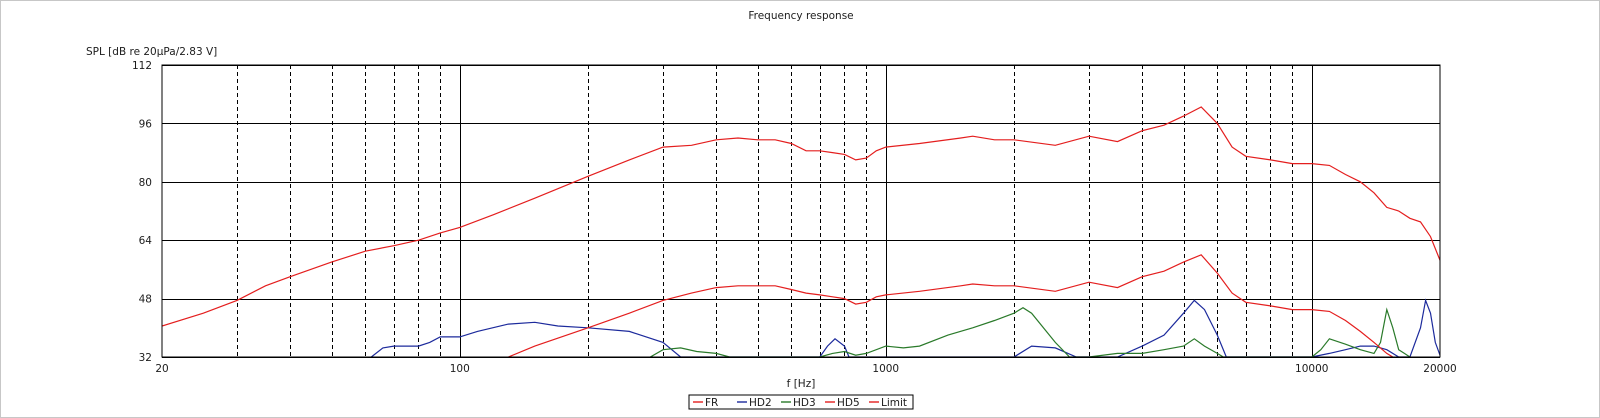 This screenshot has height=418, width=1600. What do you see at coordinates (1311, 369) in the screenshot?
I see `x-tick-label: 10000` at bounding box center [1311, 369].